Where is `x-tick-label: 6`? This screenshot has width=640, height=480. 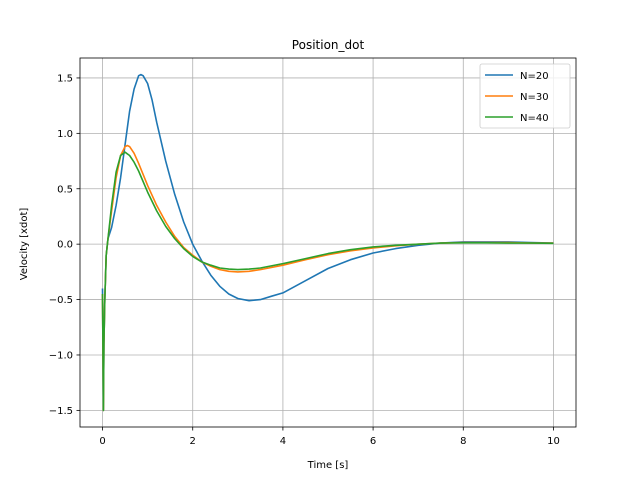
x-tick-label: 6 is located at coordinates (373, 441).